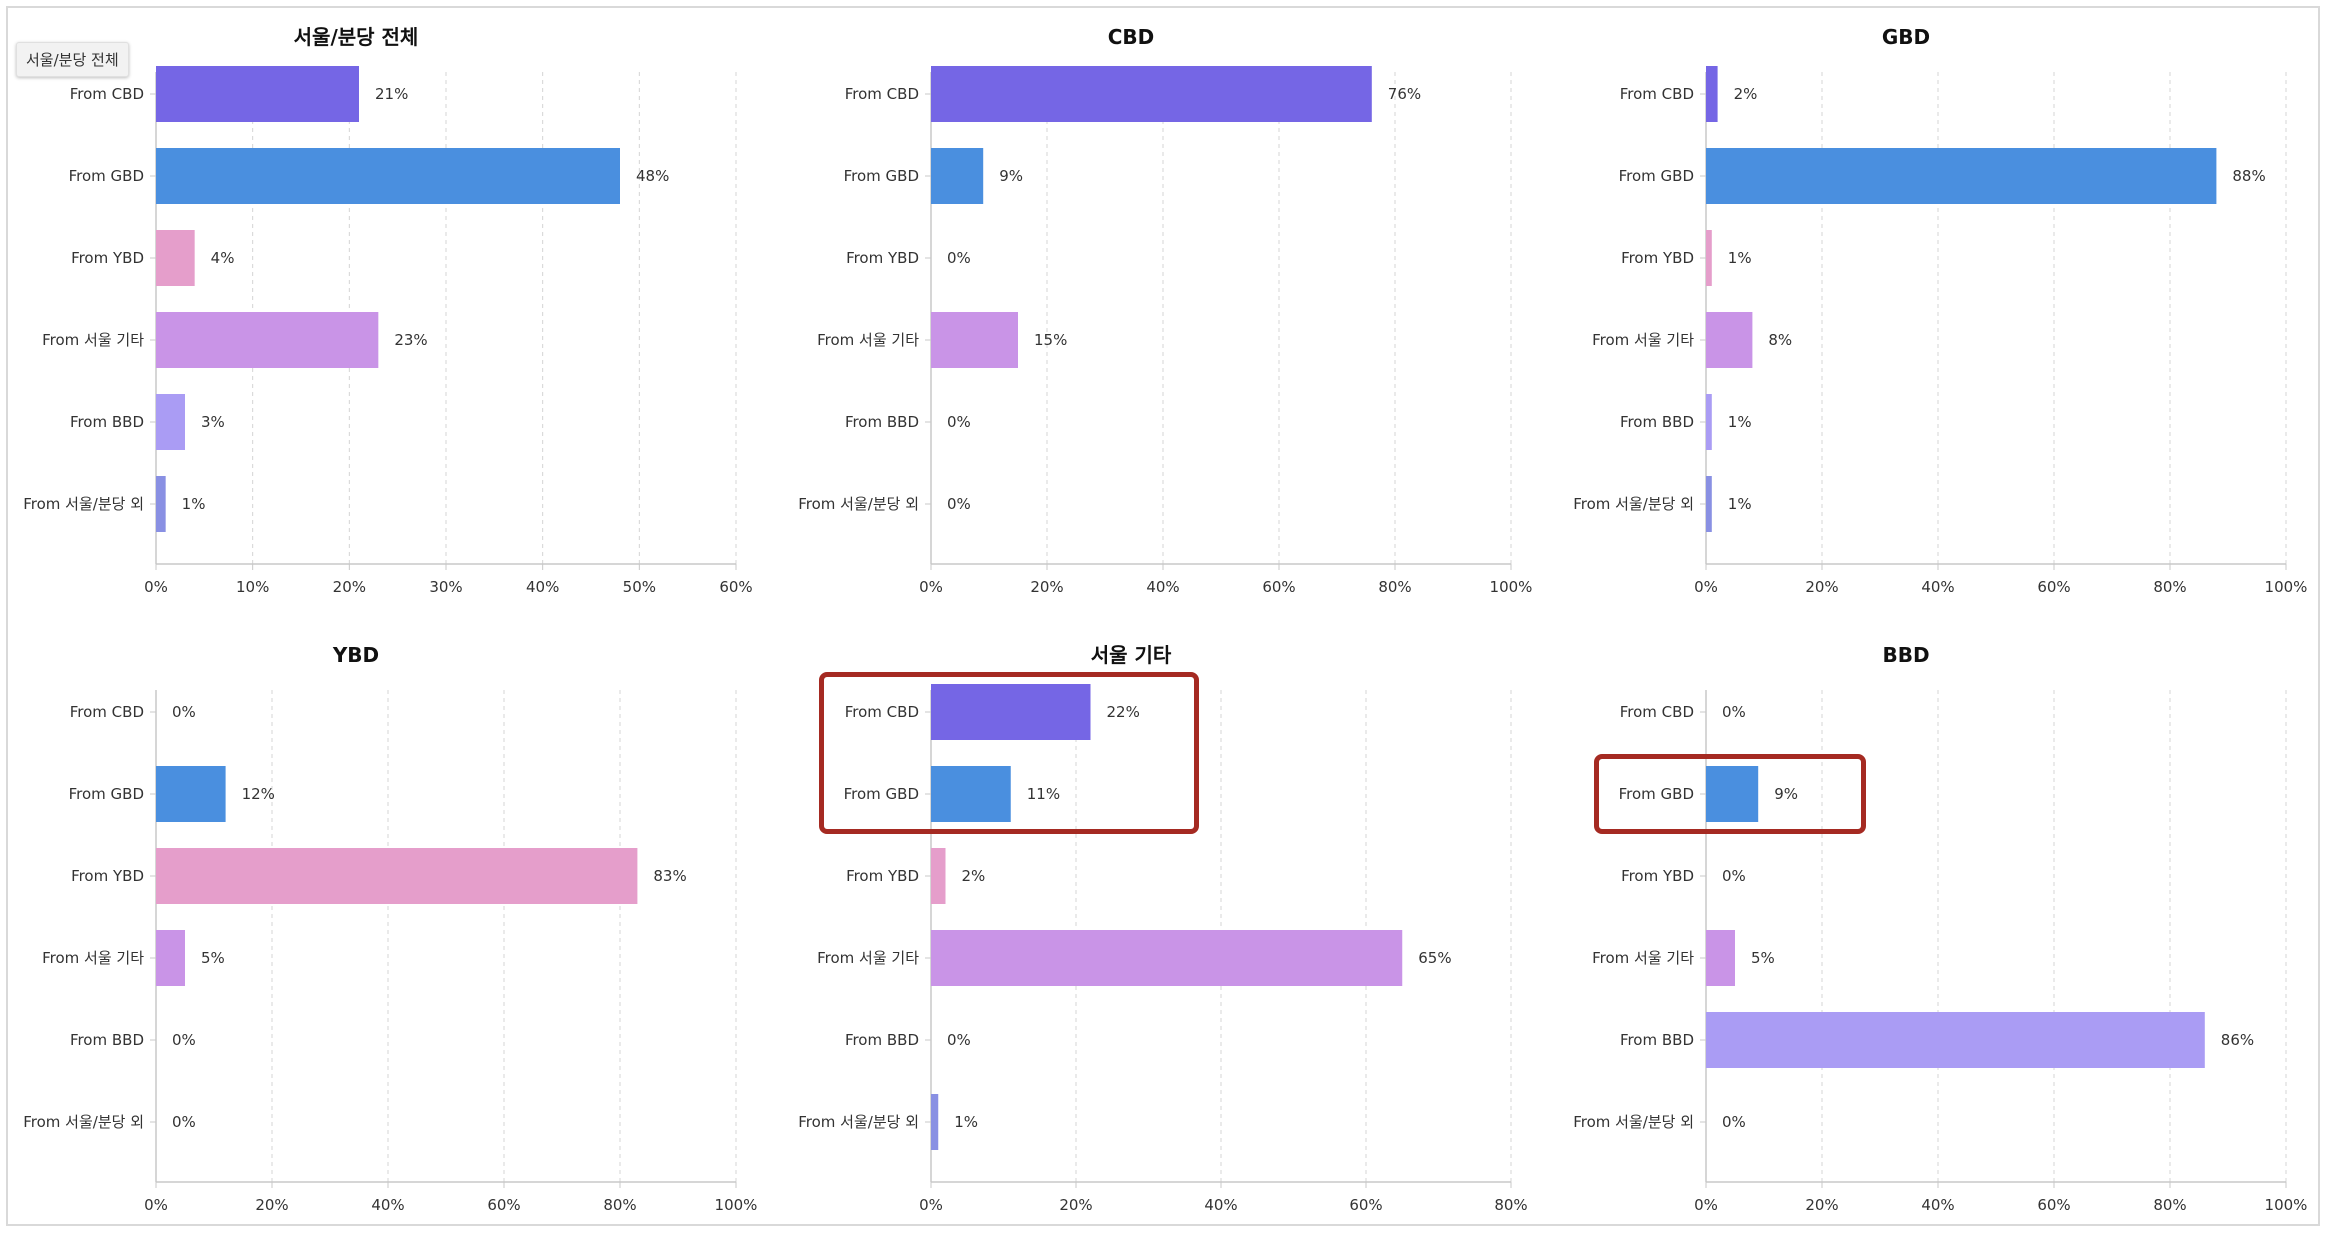 The height and width of the screenshot is (1234, 2328). I want to click on chart-title: YBD, so click(355, 655).